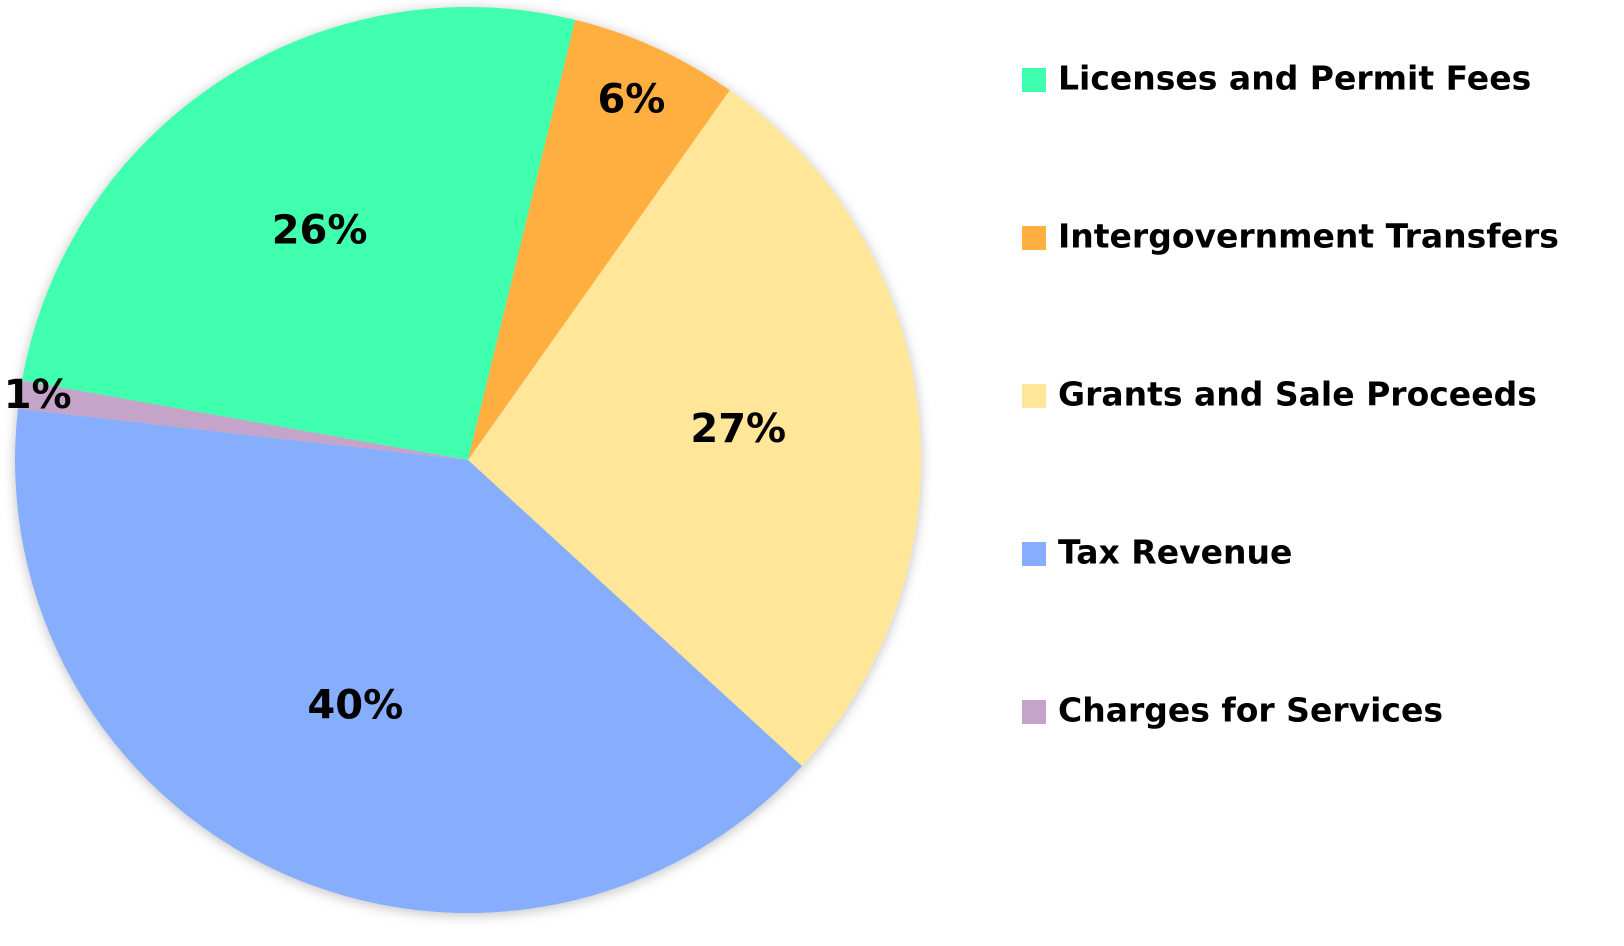  What do you see at coordinates (1308, 236) in the screenshot?
I see `legend-label: Intergovernment Transfers` at bounding box center [1308, 236].